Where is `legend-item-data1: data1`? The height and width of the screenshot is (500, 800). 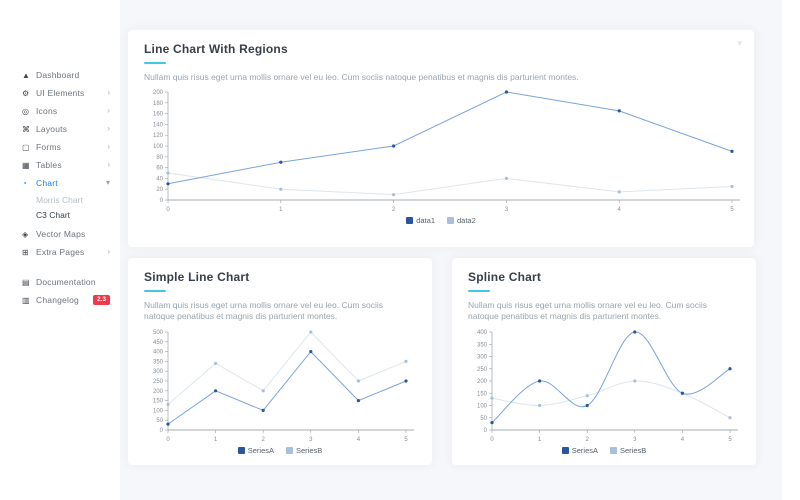
legend-item-data1: data1 is located at coordinates (420, 220).